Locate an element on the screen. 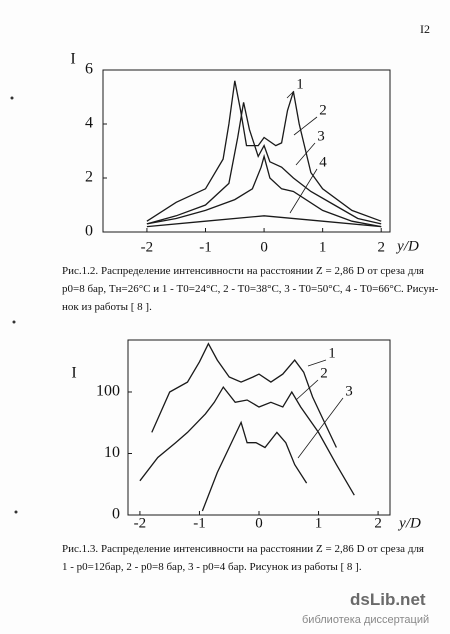 The height and width of the screenshot is (634, 450). watermark-site: dsLib.net is located at coordinates (388, 599).